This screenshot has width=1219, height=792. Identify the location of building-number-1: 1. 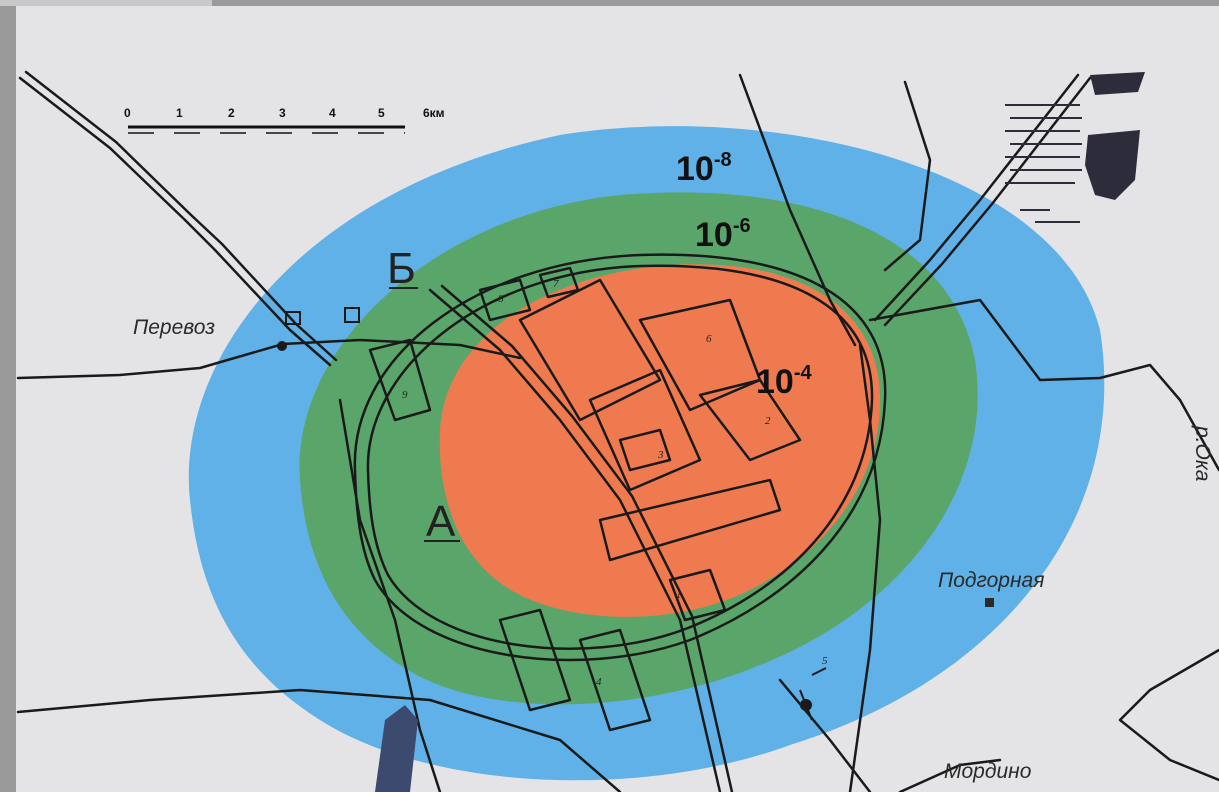
(679, 595).